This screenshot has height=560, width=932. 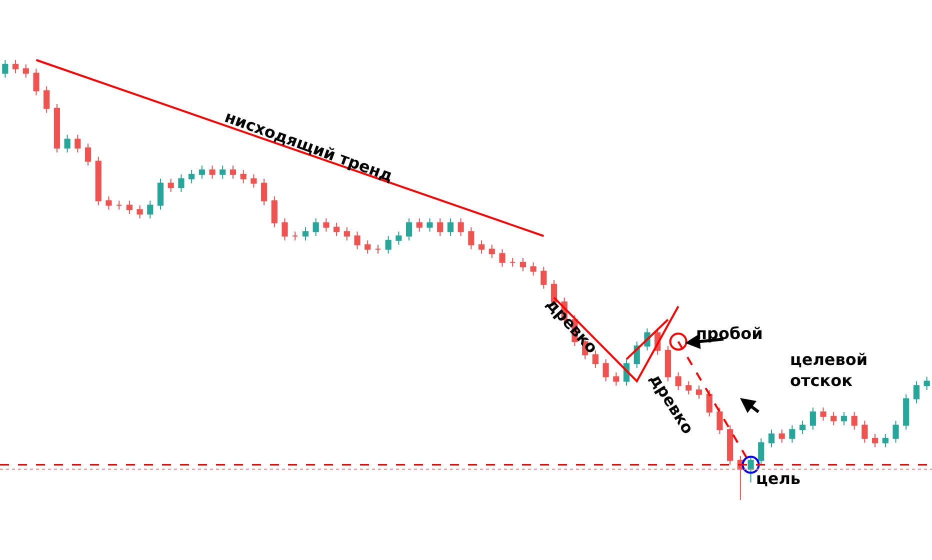 I want to click on annotation: пробой, so click(x=729, y=333).